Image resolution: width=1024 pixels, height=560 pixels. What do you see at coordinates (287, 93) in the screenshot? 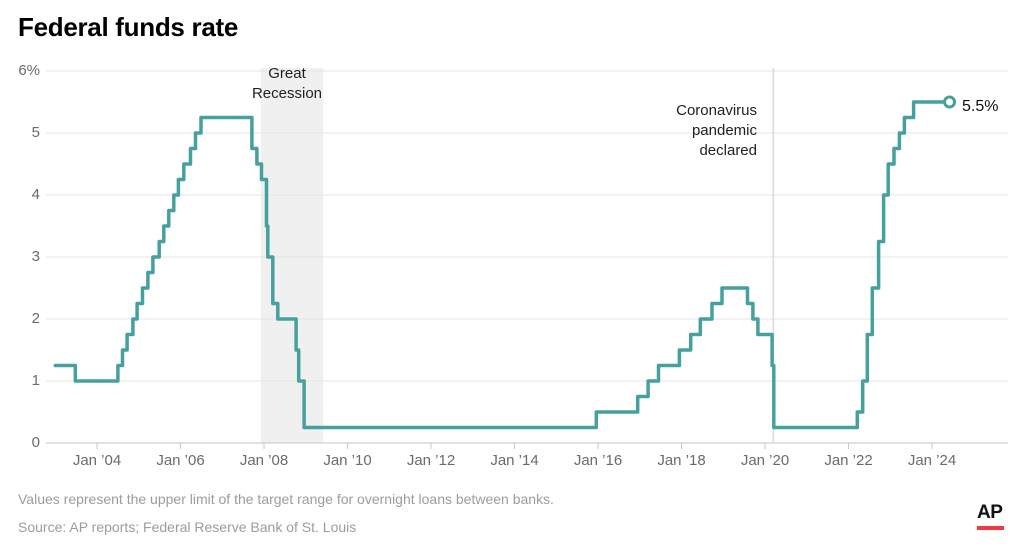
I see `annotation-line: Recession` at bounding box center [287, 93].